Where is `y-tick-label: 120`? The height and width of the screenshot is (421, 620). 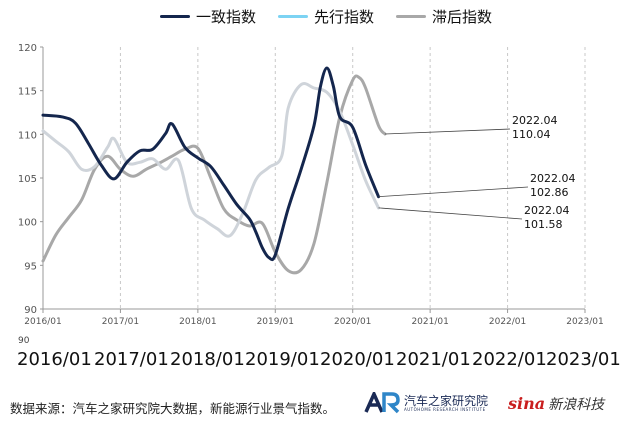
y-tick-label: 120 is located at coordinates (27, 48).